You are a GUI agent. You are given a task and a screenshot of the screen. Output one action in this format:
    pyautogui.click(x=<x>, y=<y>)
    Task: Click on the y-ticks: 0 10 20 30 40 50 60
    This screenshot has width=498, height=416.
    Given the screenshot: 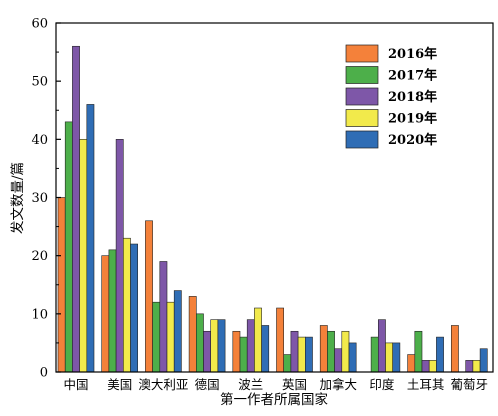 What is the action you would take?
    pyautogui.click(x=46, y=199)
    